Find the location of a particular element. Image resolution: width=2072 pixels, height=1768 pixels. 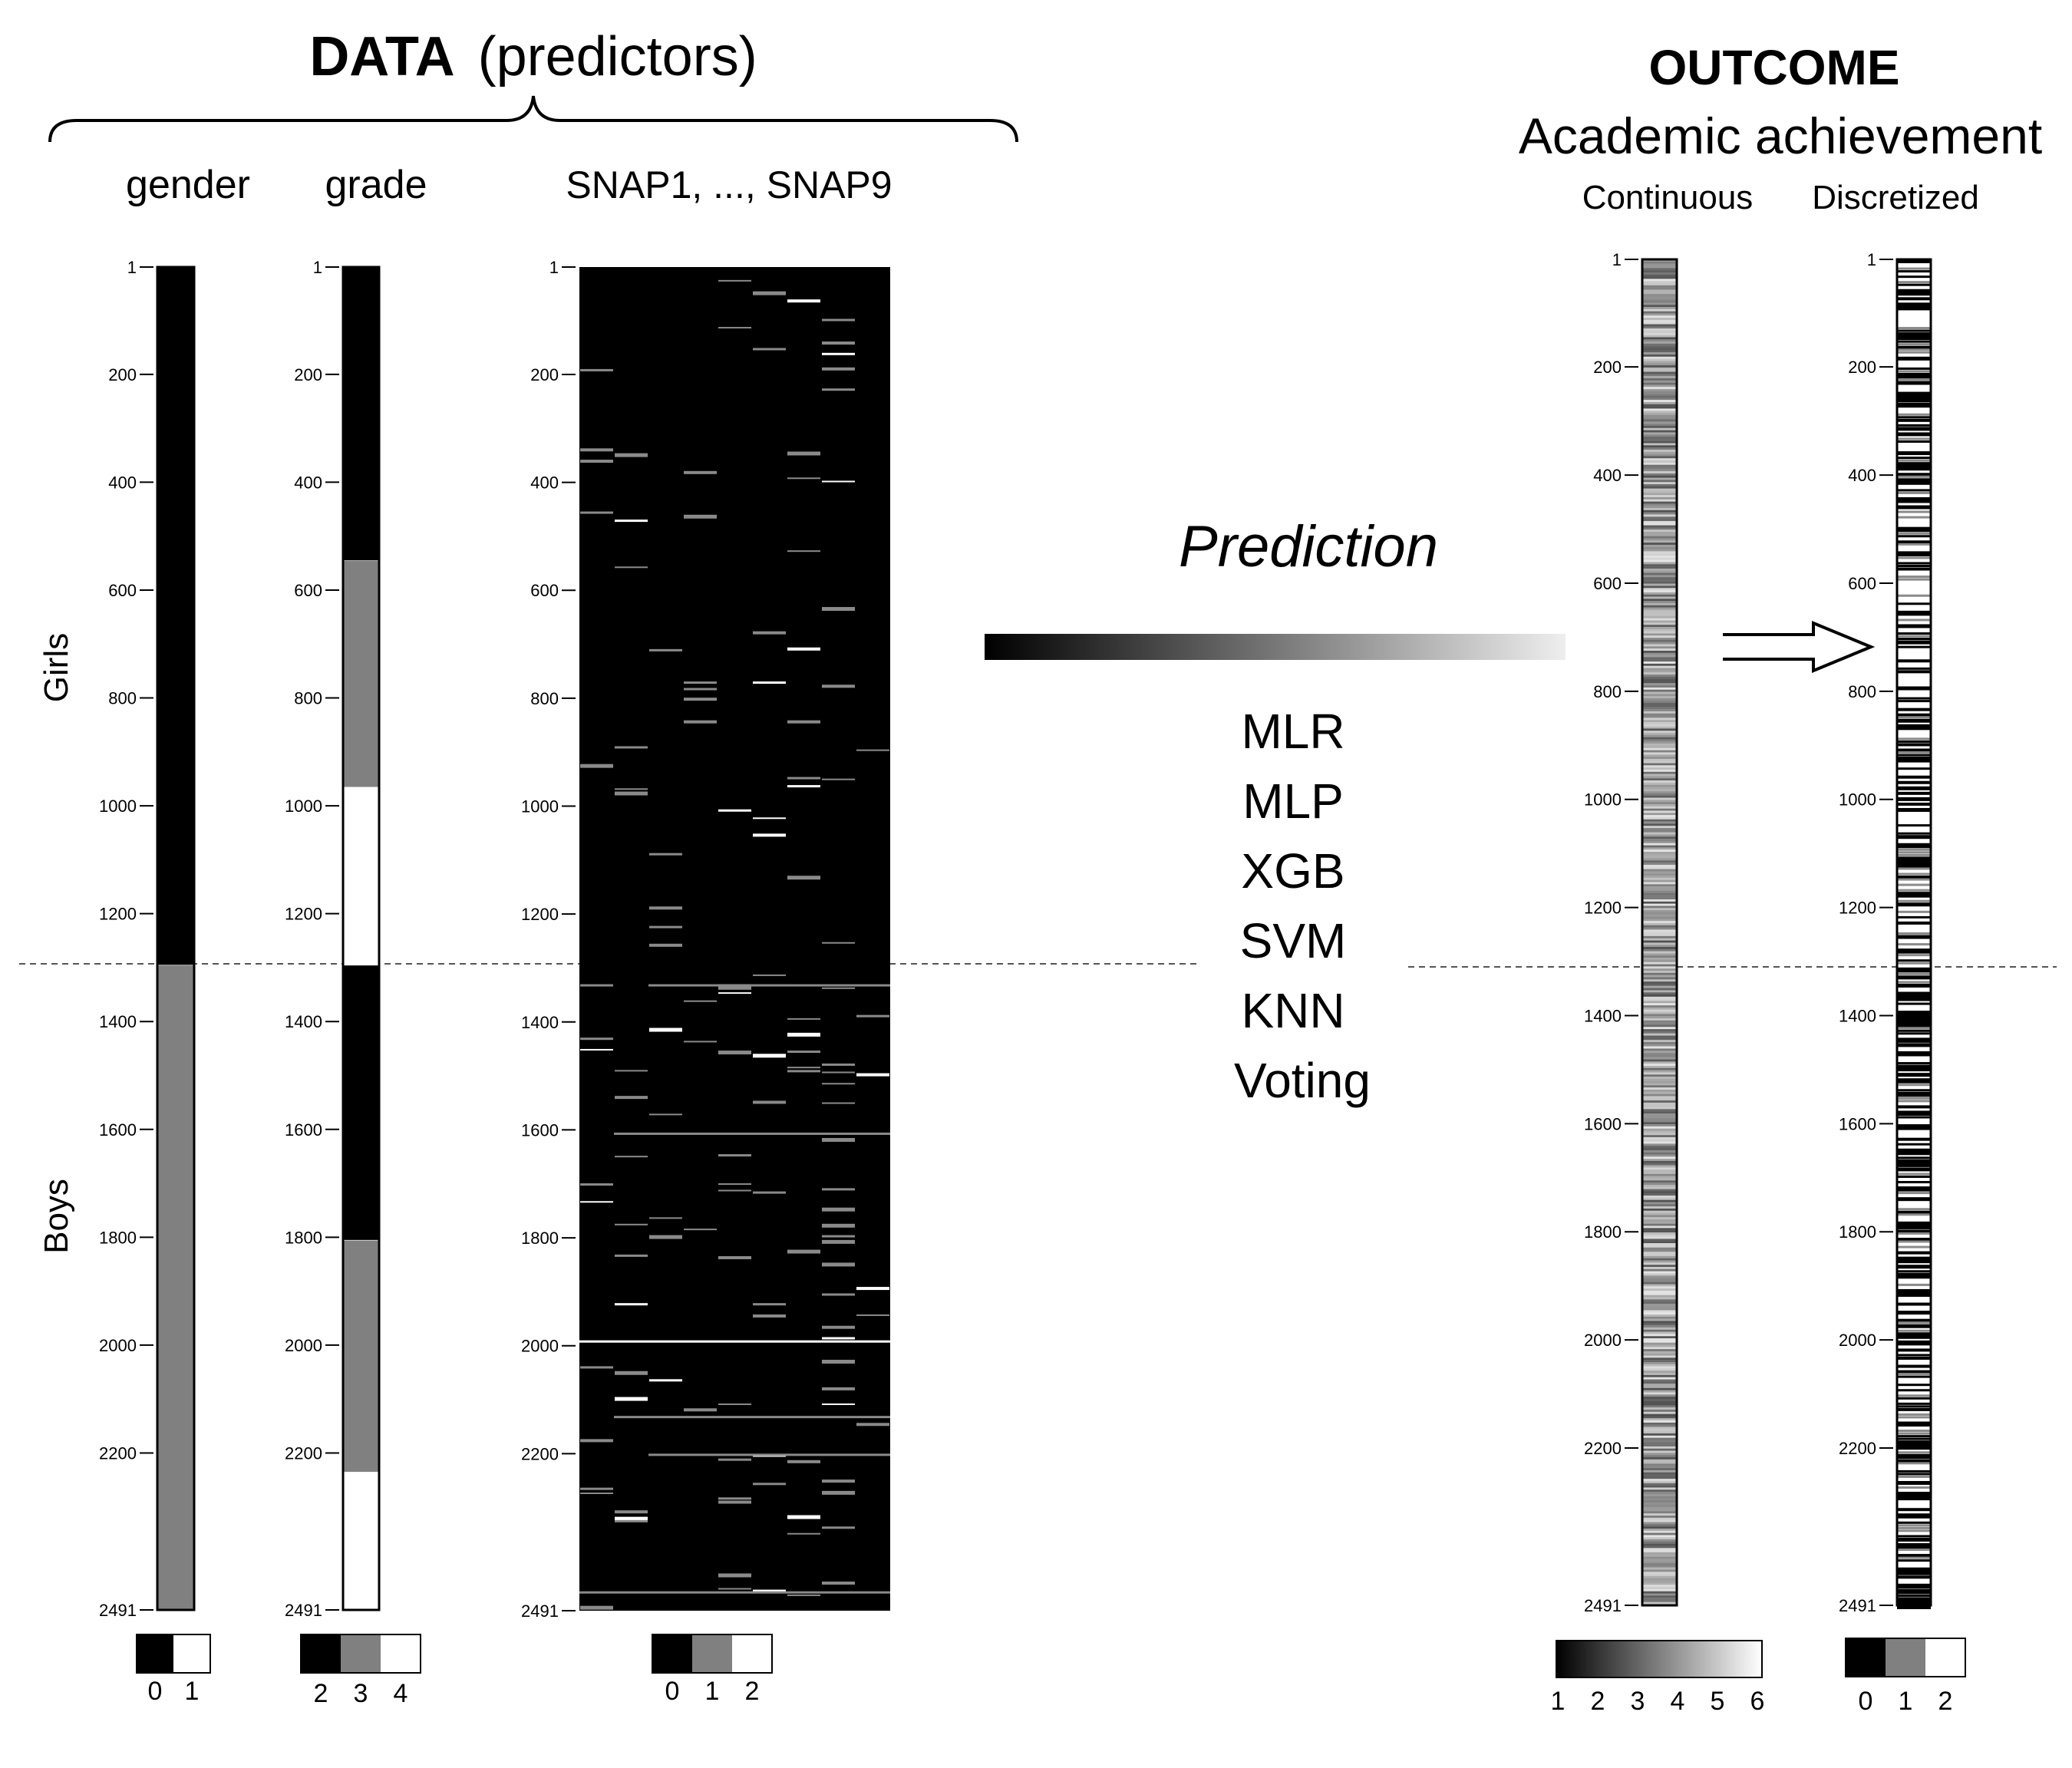

grade-tick-label: 800 is located at coordinates (308, 698).